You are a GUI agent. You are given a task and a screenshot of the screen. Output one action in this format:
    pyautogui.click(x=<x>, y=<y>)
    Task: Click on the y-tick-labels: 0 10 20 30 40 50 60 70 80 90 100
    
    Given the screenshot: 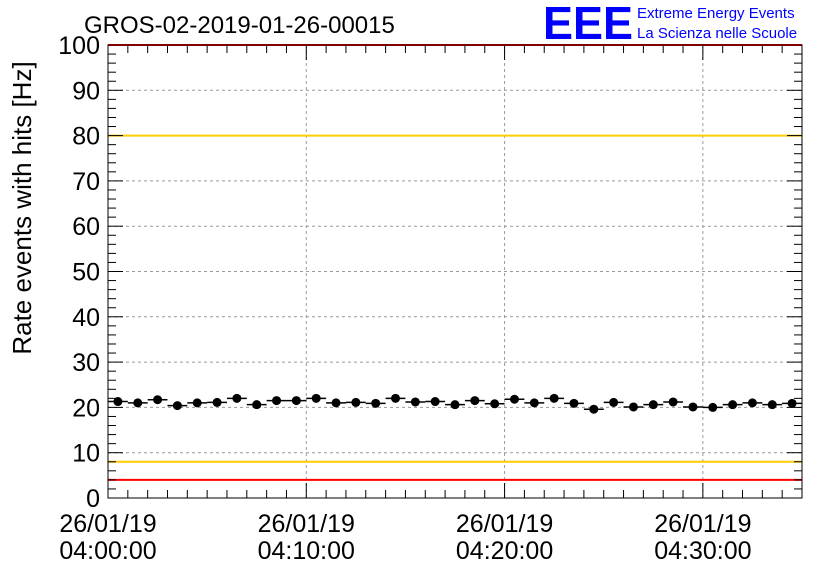 What is the action you would take?
    pyautogui.click(x=79, y=272)
    